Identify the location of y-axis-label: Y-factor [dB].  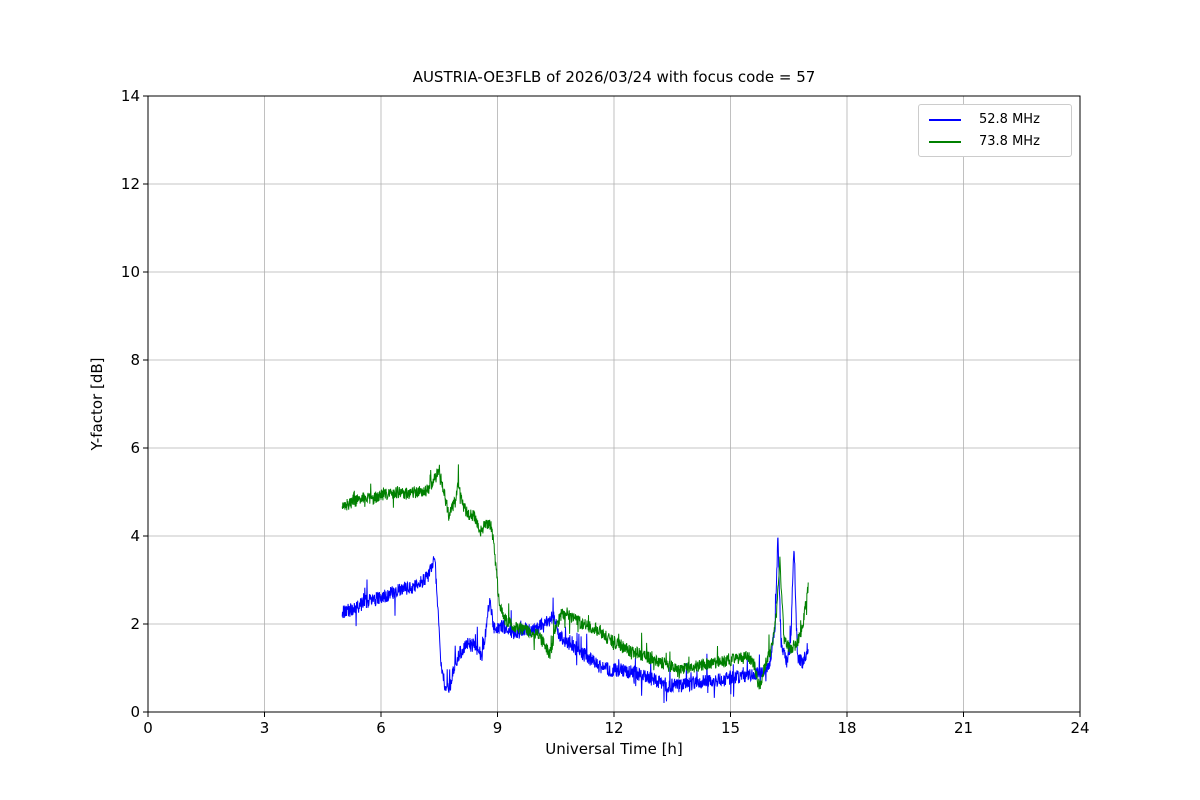
(97, 404).